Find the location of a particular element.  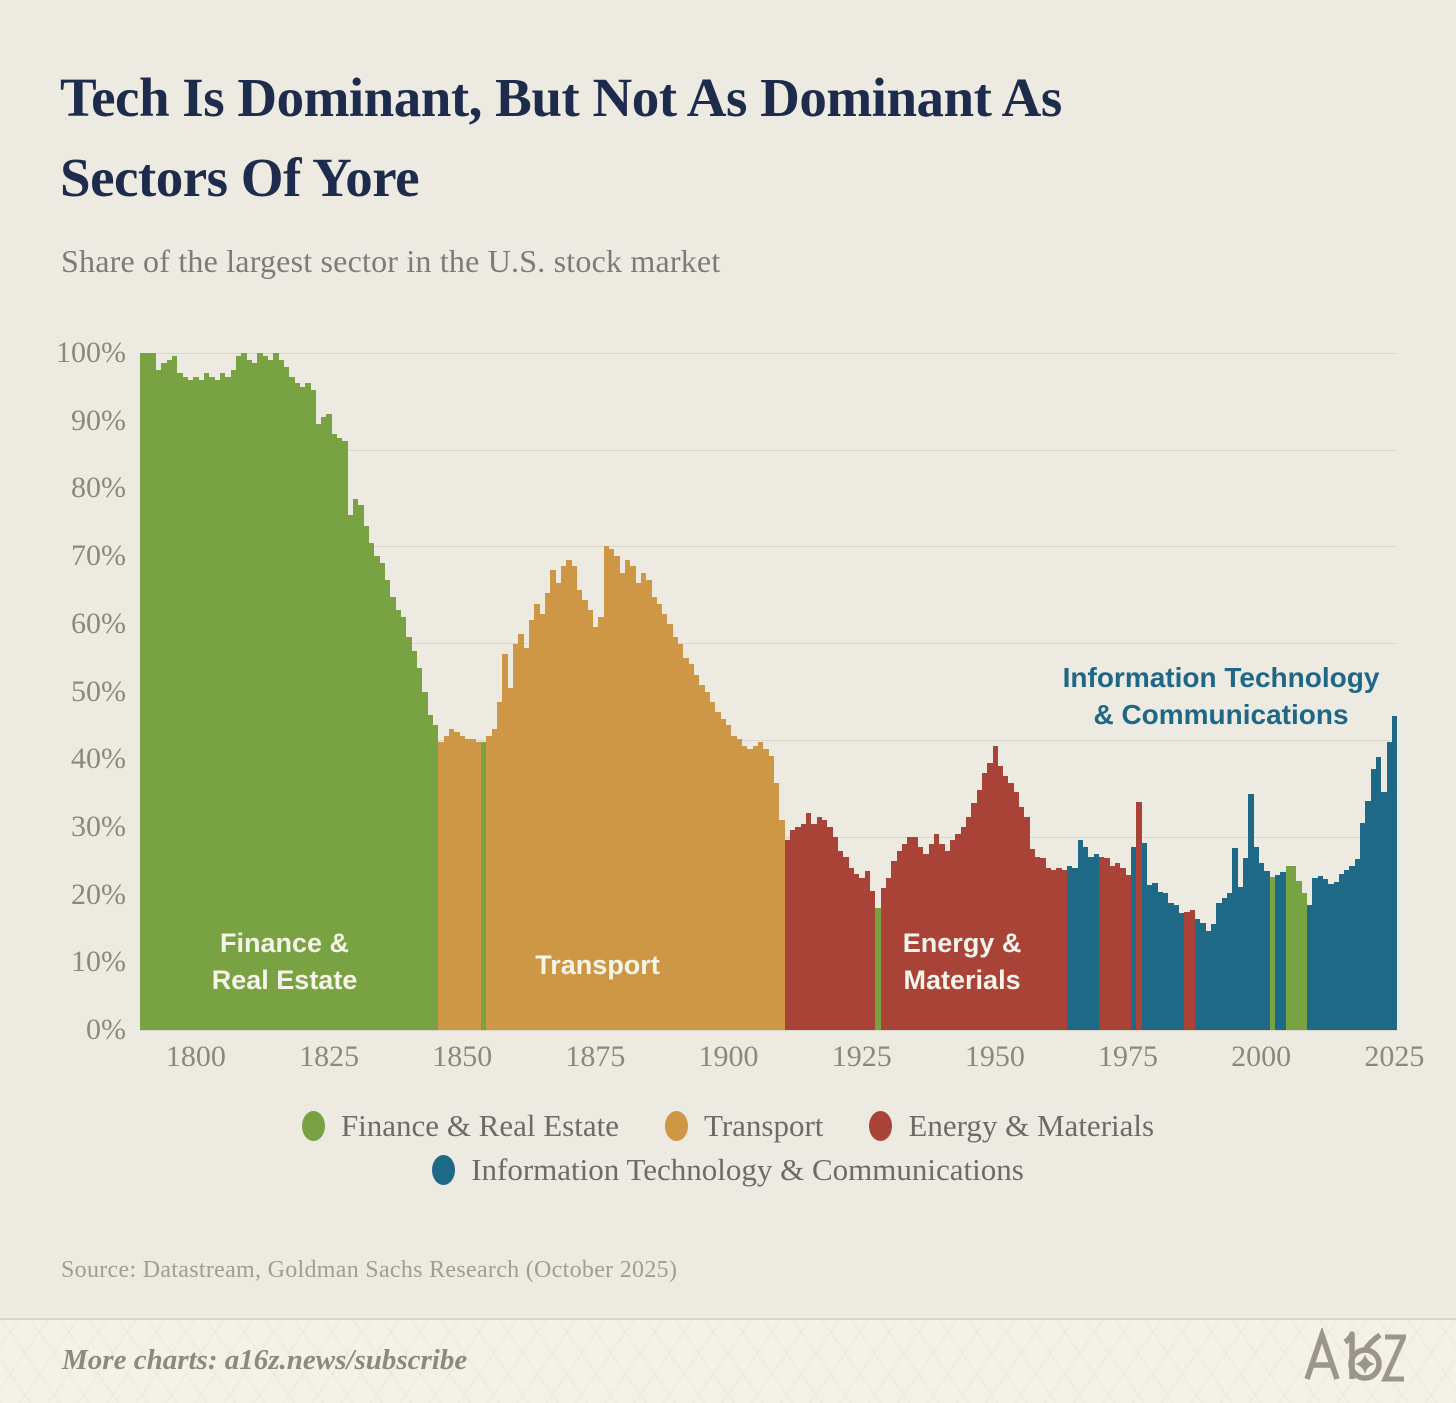

bar-1924 is located at coordinates (856, 952).